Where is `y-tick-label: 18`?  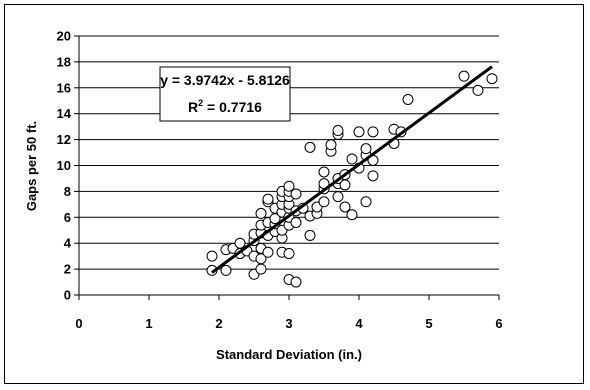
y-tick-label: 18 is located at coordinates (64, 61).